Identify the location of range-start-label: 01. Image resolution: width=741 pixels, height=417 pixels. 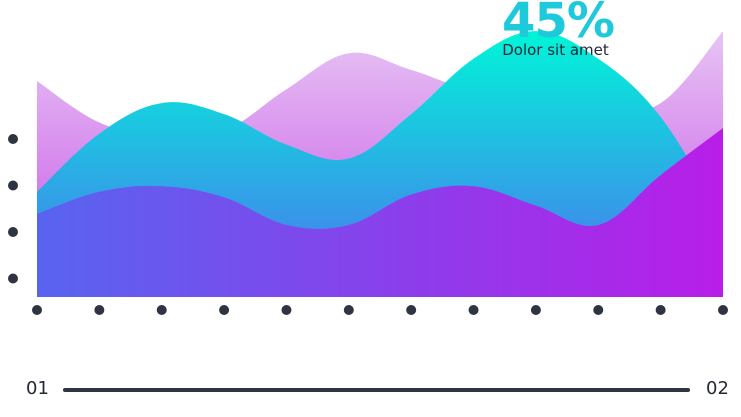
(37, 388).